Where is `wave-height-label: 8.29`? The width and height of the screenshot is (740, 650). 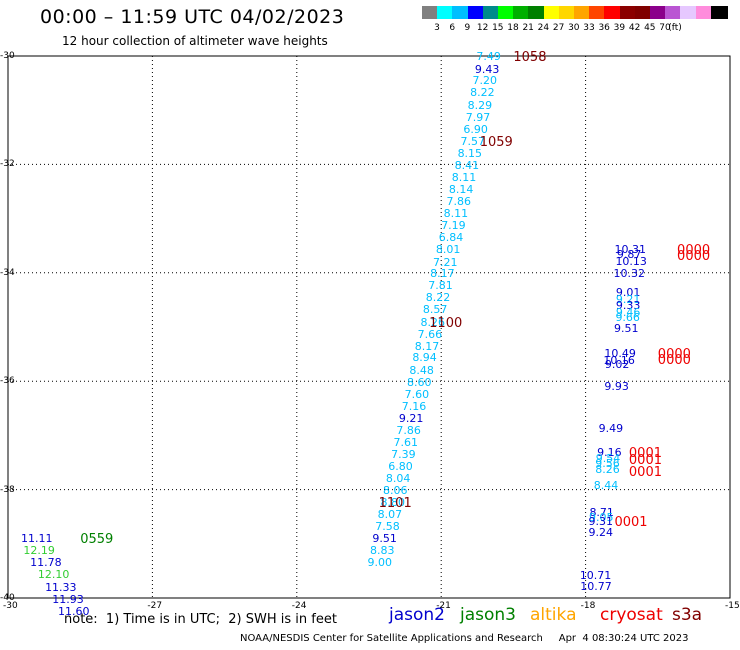 wave-height-label: 8.29 is located at coordinates (480, 105).